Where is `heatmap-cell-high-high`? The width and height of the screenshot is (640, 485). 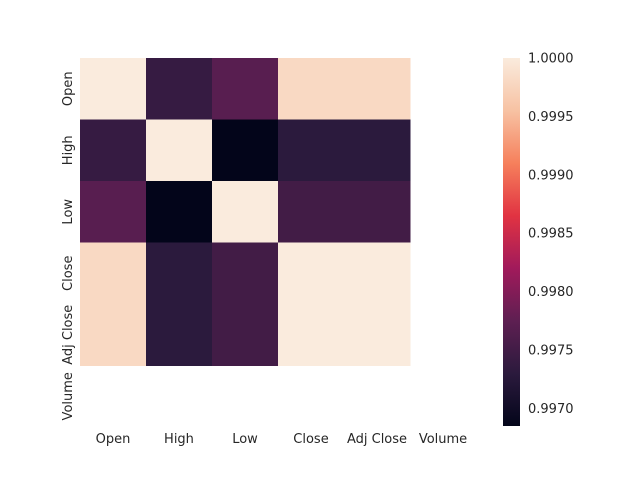
heatmap-cell-high-high is located at coordinates (179, 150).